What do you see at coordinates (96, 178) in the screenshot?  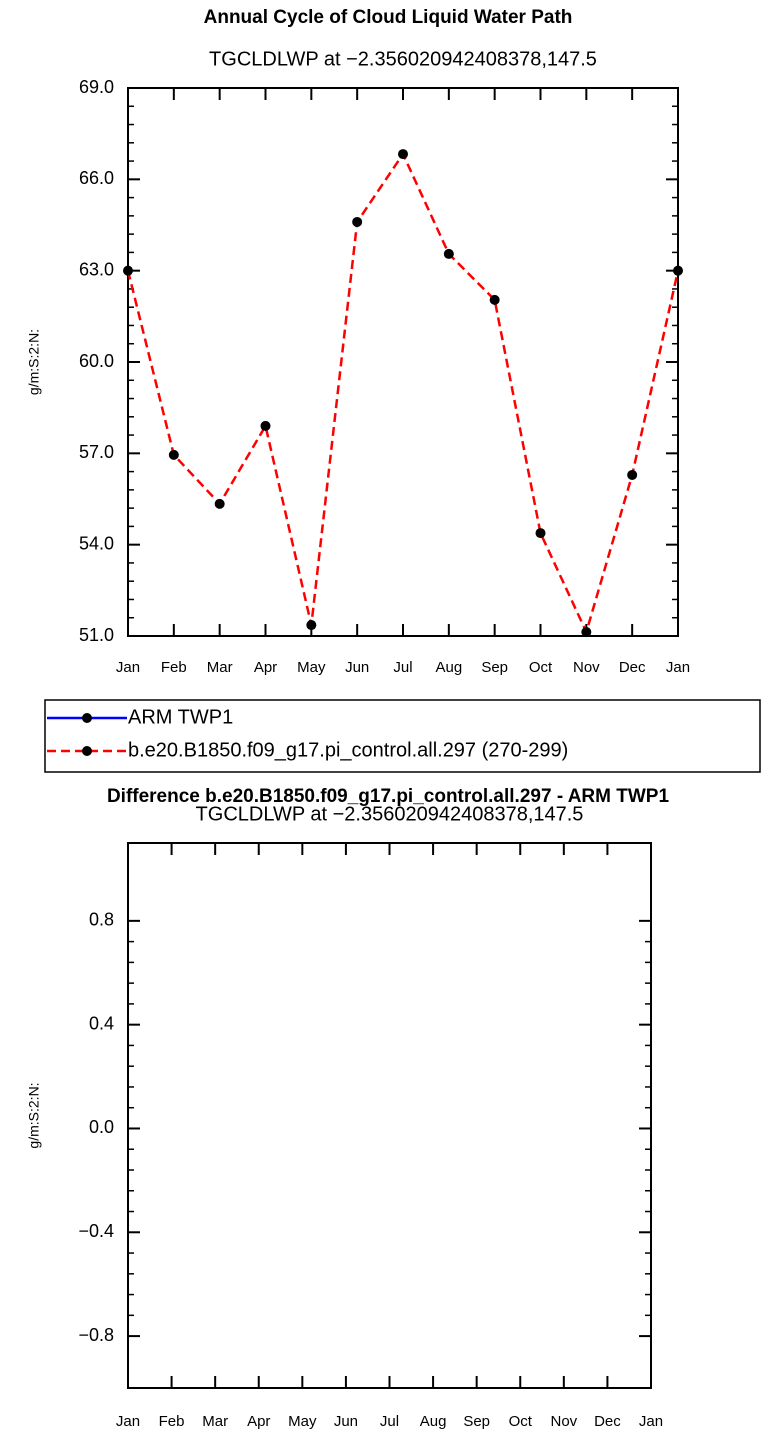 I see `y-tick-label: 66.0` at bounding box center [96, 178].